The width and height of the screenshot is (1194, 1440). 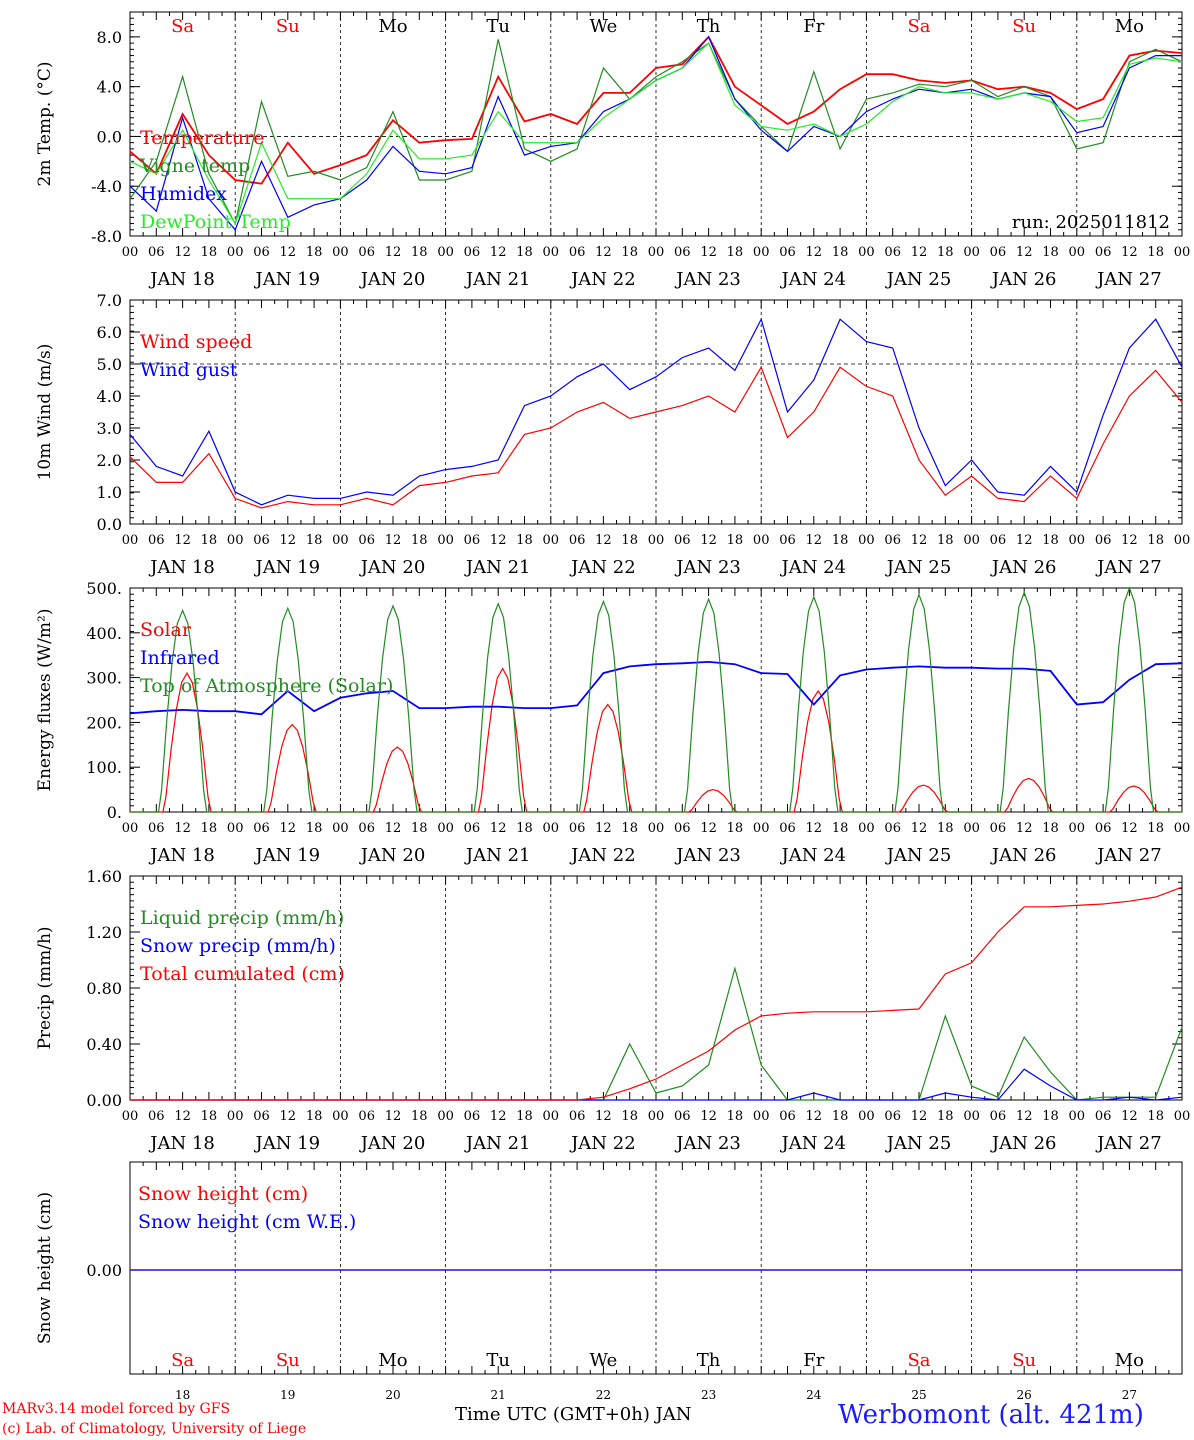 I want to click on legend-entry: Liquid precip (mm/h), so click(x=242, y=918).